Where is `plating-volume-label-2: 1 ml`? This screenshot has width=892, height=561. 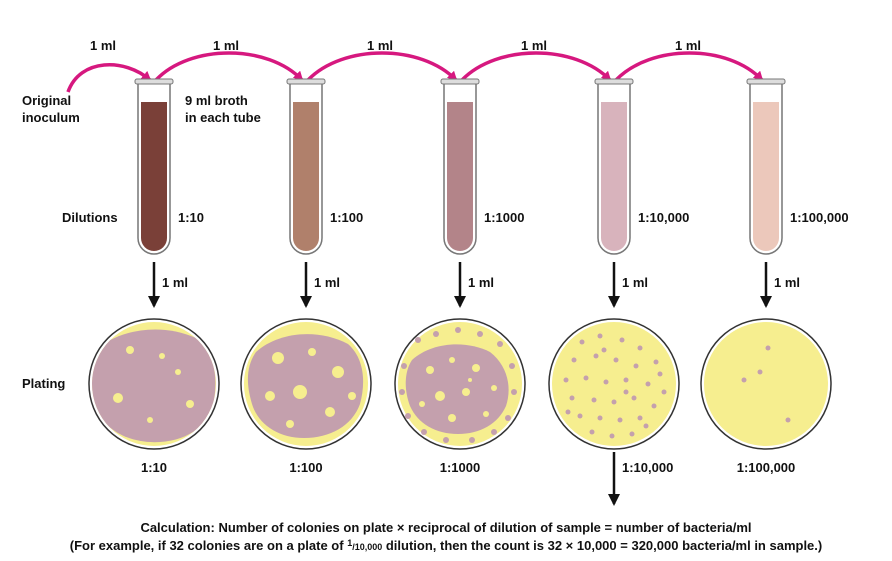 plating-volume-label-2: 1 ml is located at coordinates (327, 282).